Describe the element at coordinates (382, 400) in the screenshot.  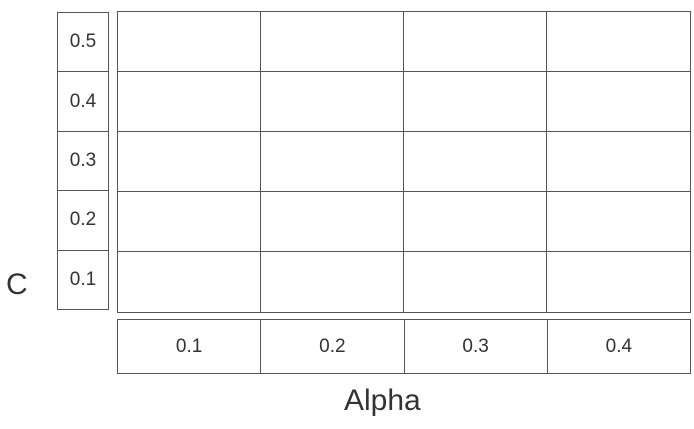
I see `x-axis-title: Alpha` at that location.